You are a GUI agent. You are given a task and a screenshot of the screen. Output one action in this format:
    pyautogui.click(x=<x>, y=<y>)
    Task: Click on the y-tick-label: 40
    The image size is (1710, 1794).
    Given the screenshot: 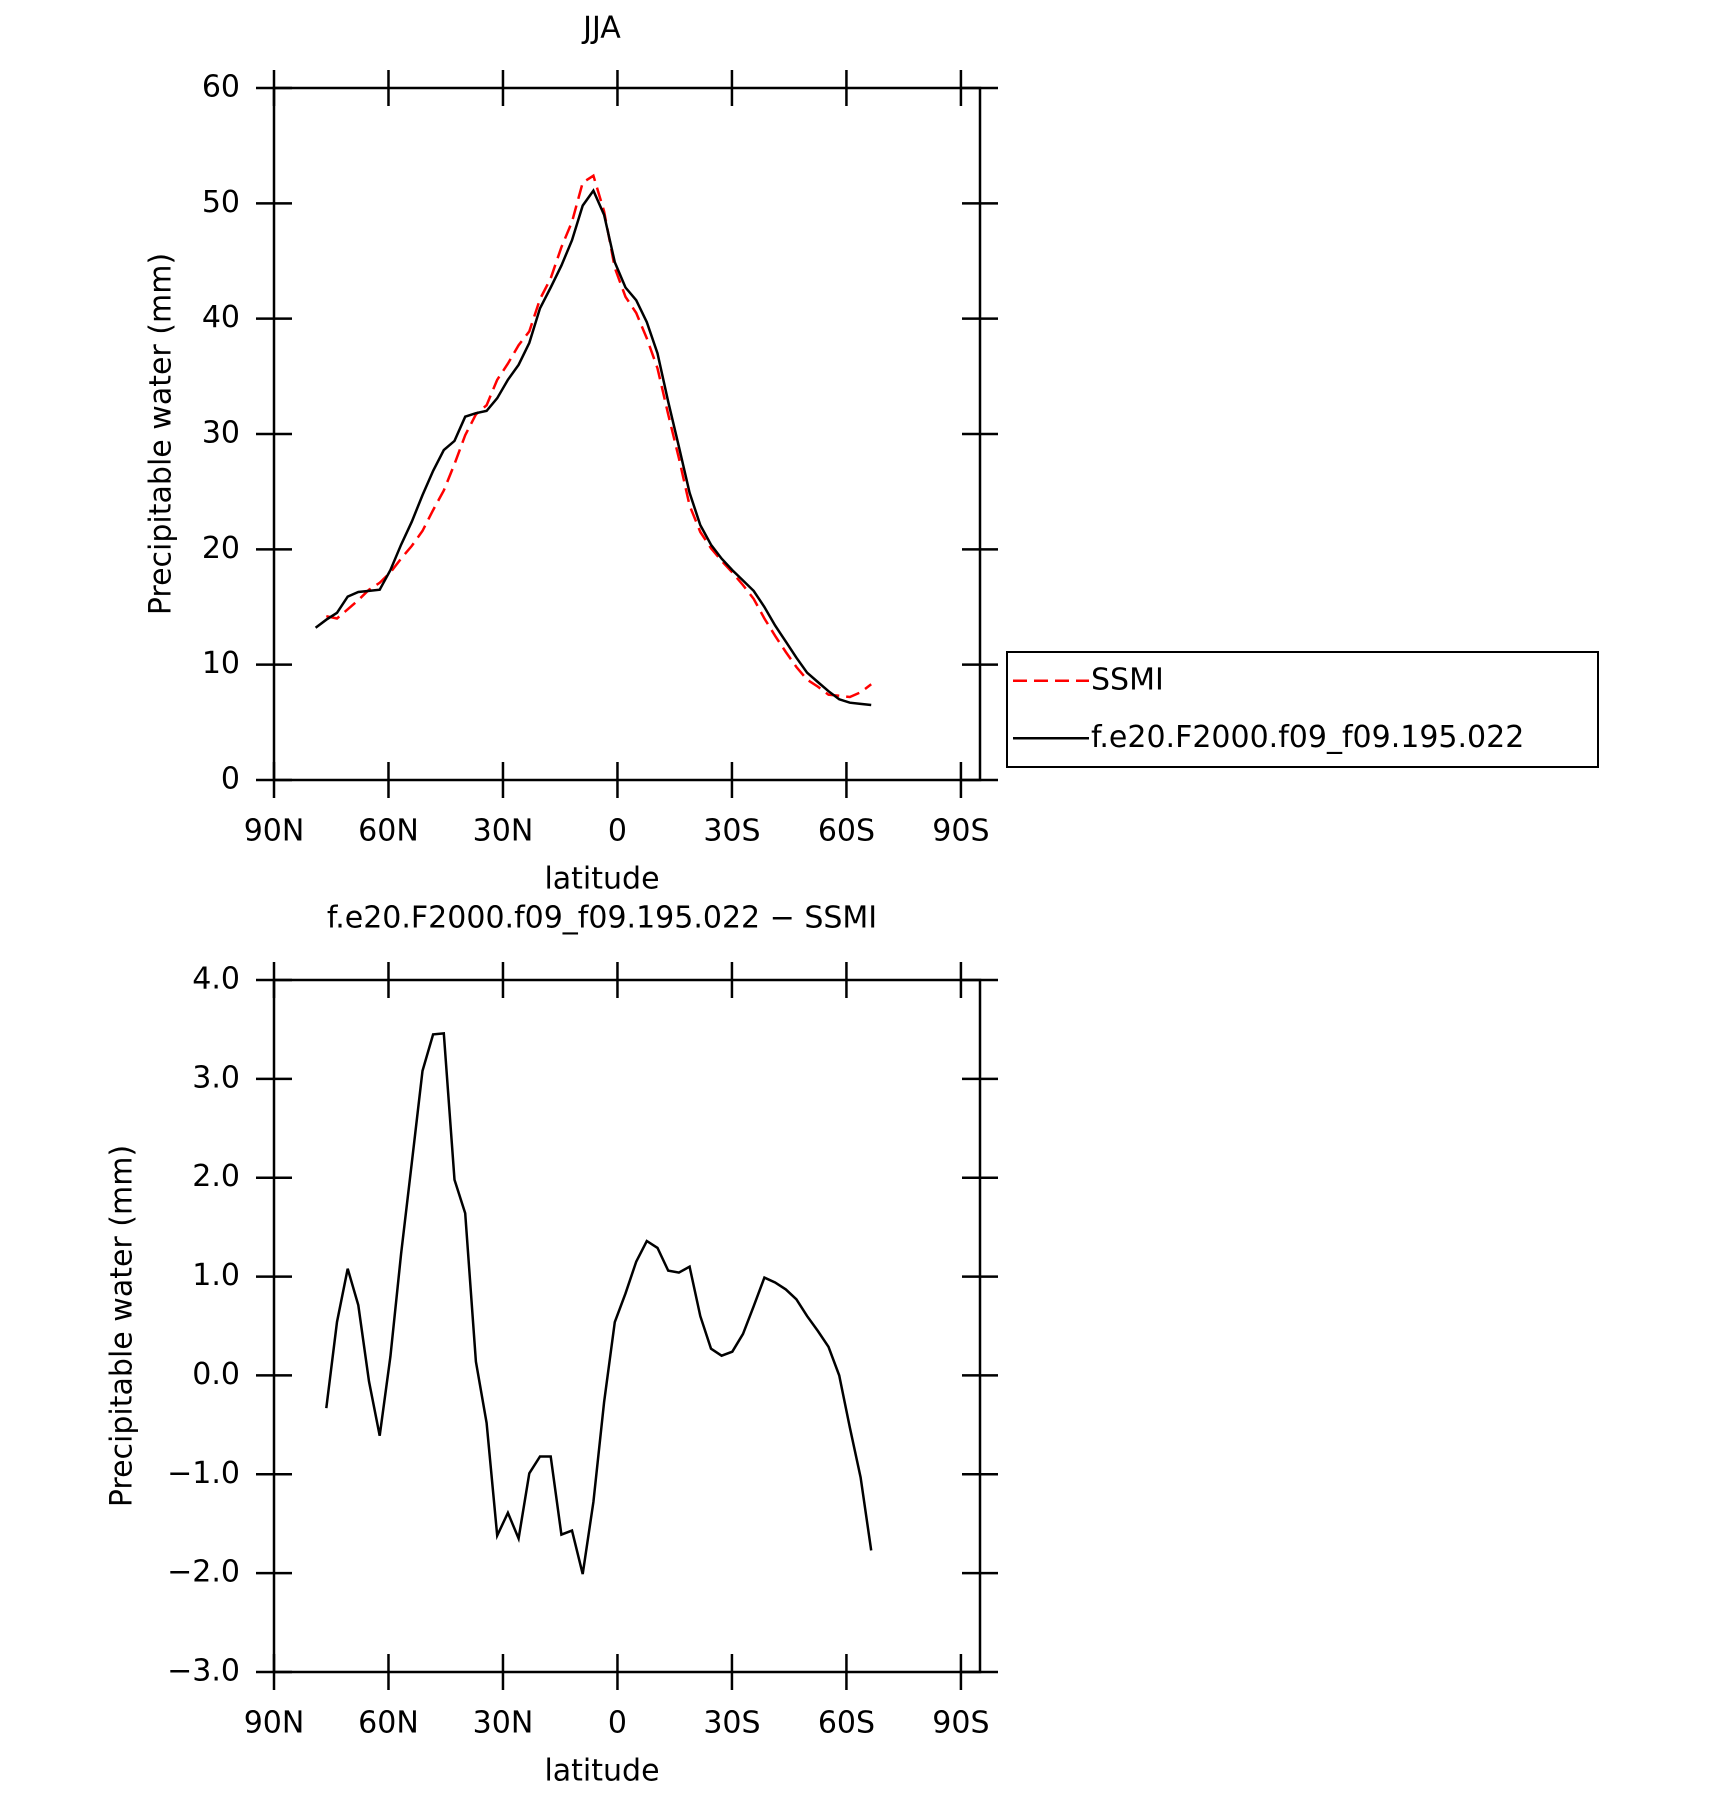 What is the action you would take?
    pyautogui.click(x=221, y=317)
    